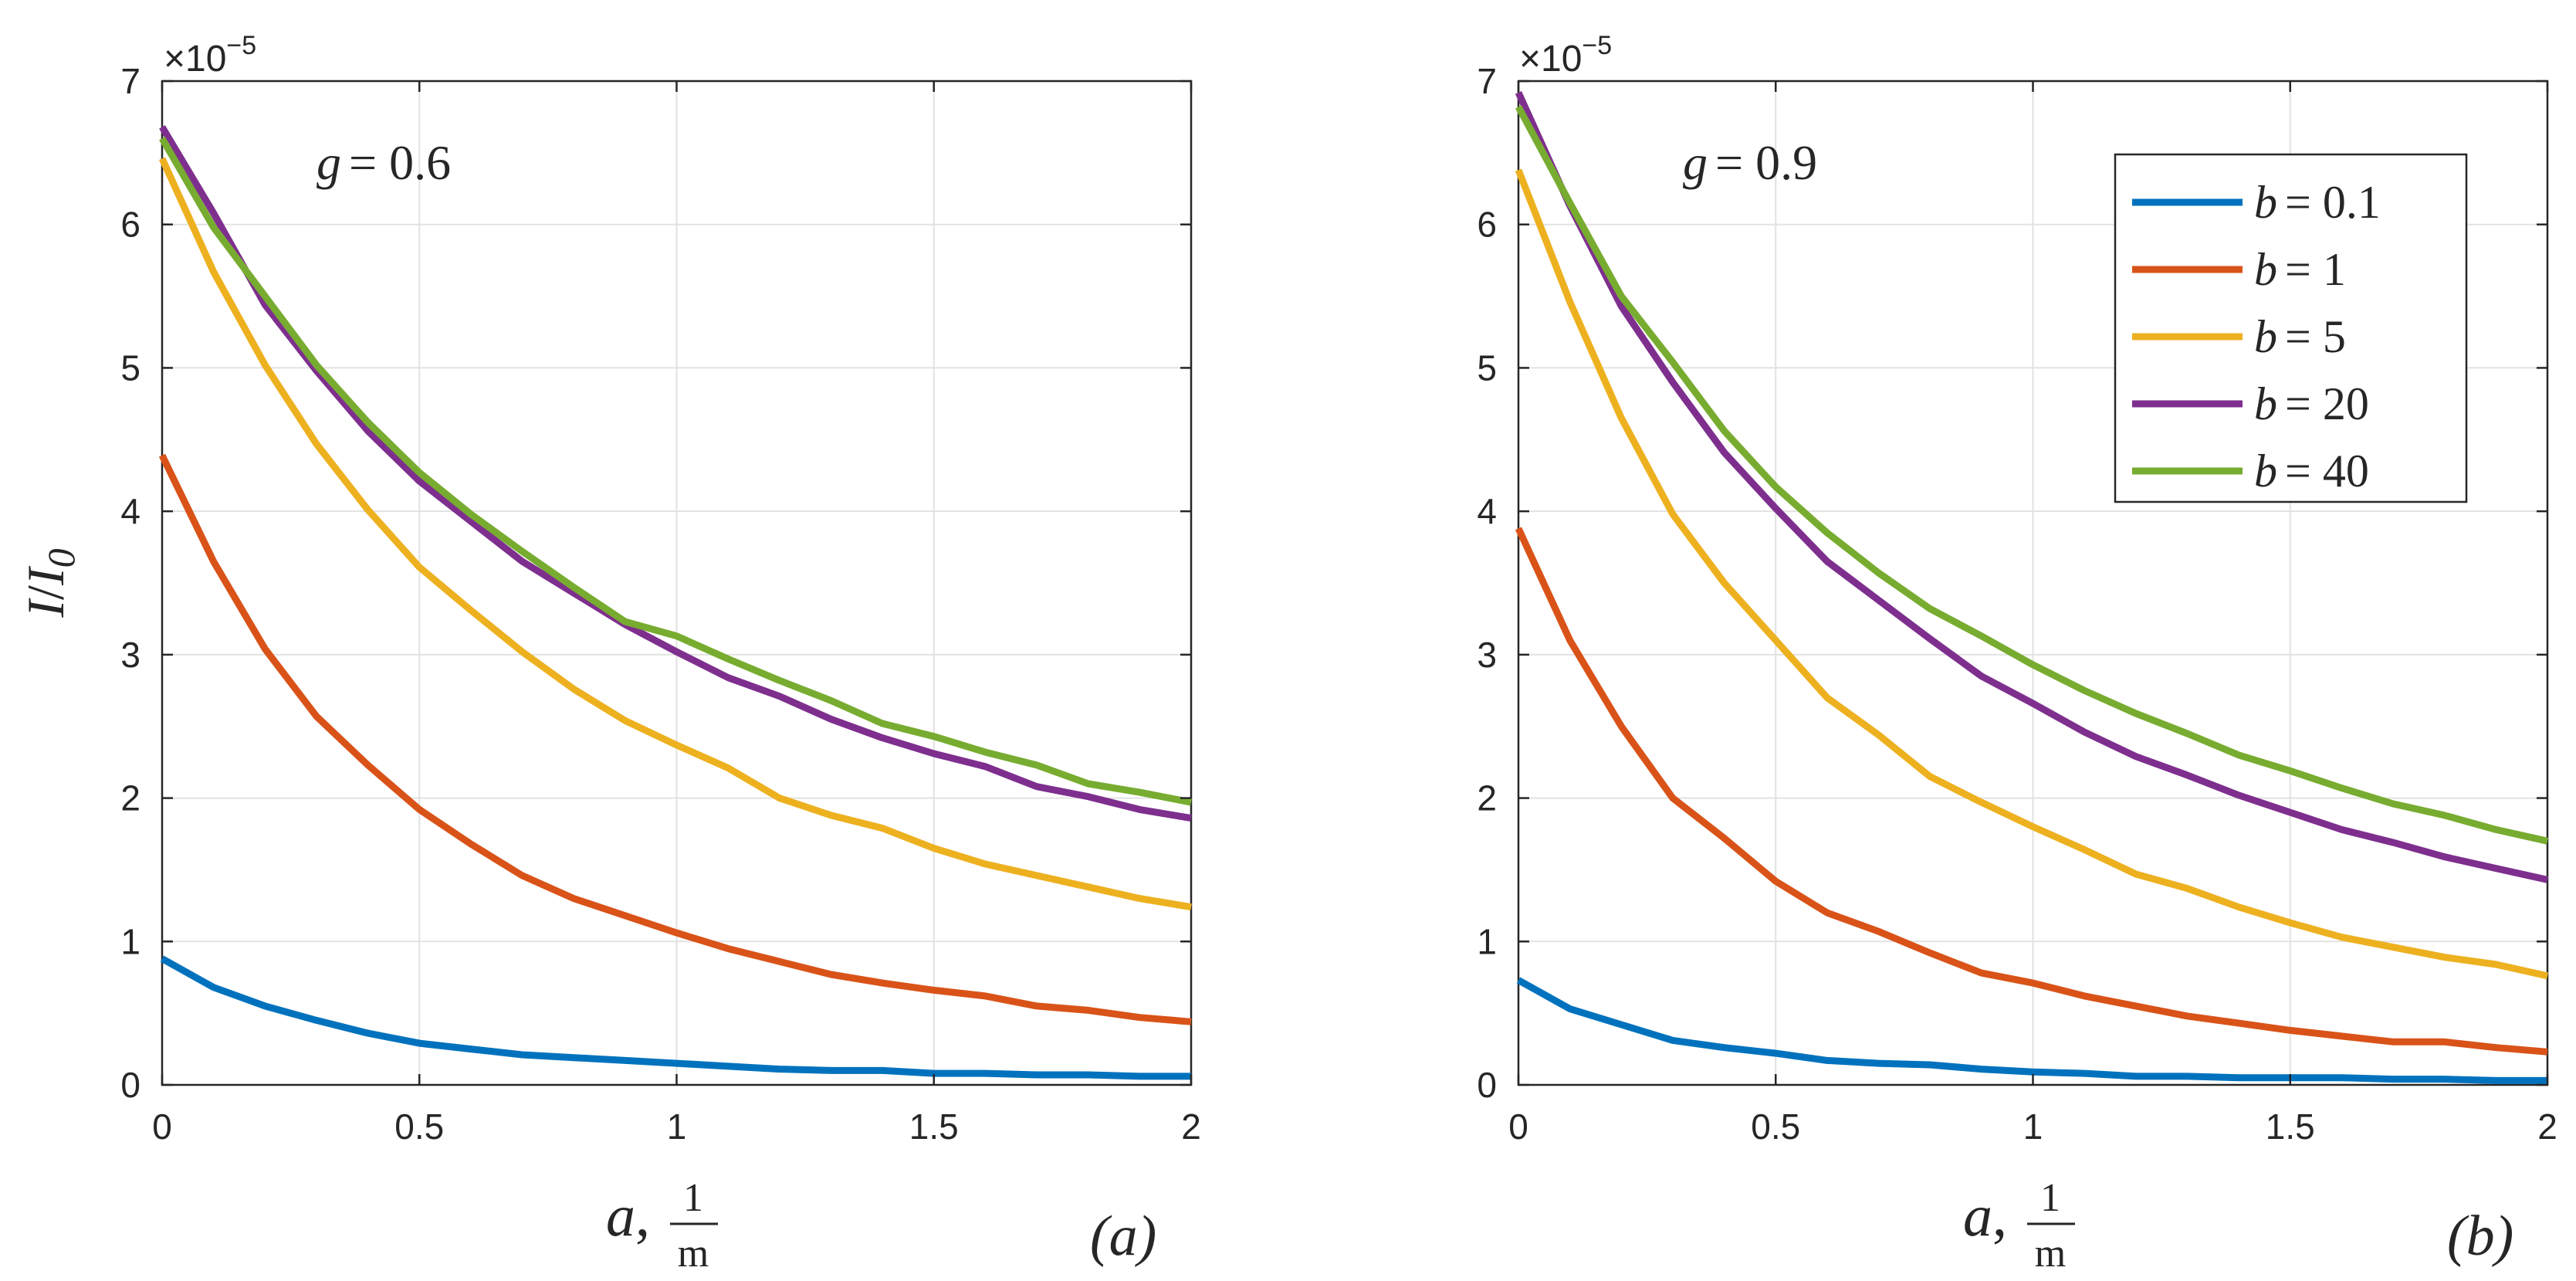 This screenshot has height=1281, width=2576. I want to click on y-exponent-a: ×10⁻⁵, so click(210, 56).